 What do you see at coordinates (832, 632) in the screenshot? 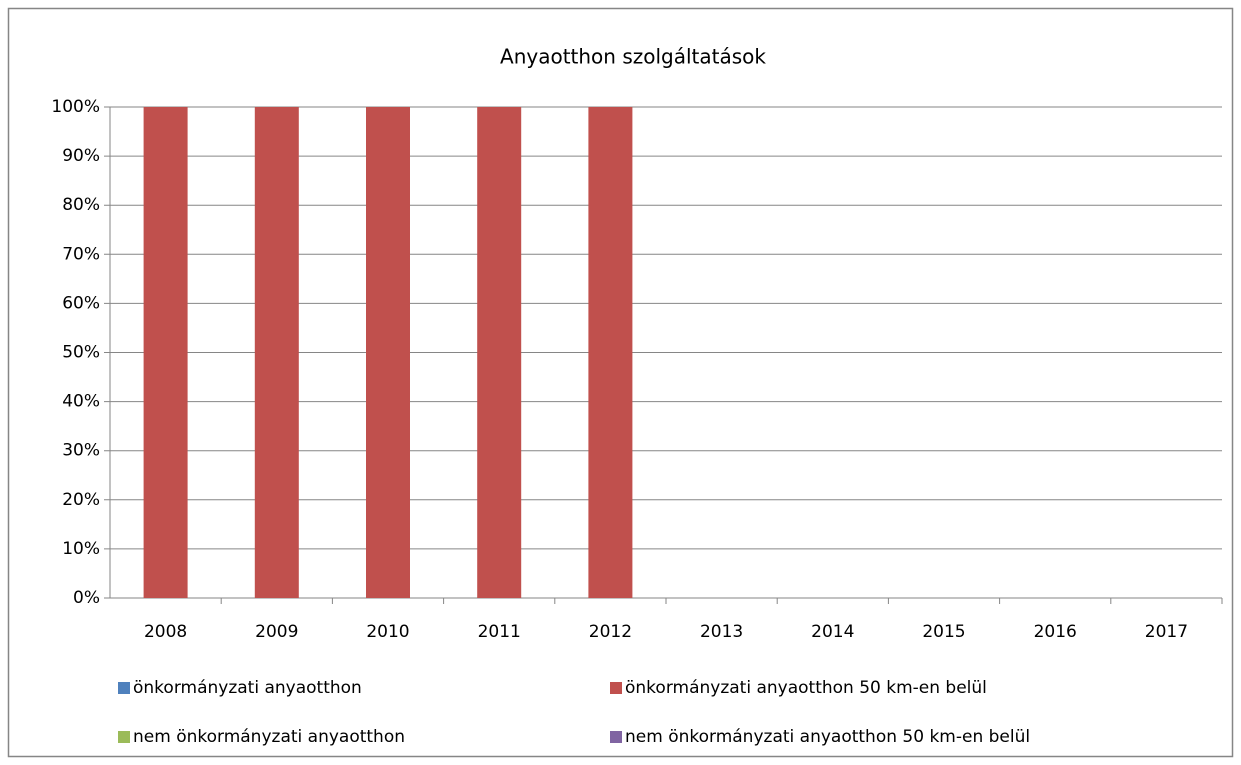
I see `x-tick-label: 2014` at bounding box center [832, 632].